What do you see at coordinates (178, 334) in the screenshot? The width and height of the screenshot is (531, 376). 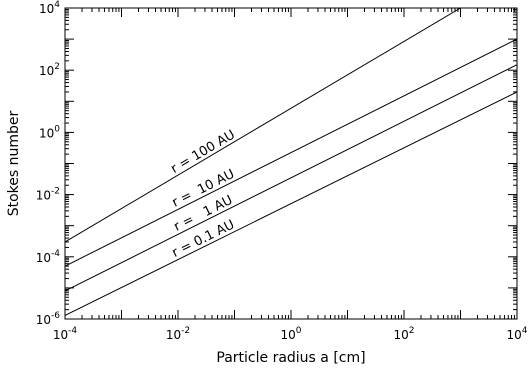 I see `x-tick-label: 10⁻²` at bounding box center [178, 334].